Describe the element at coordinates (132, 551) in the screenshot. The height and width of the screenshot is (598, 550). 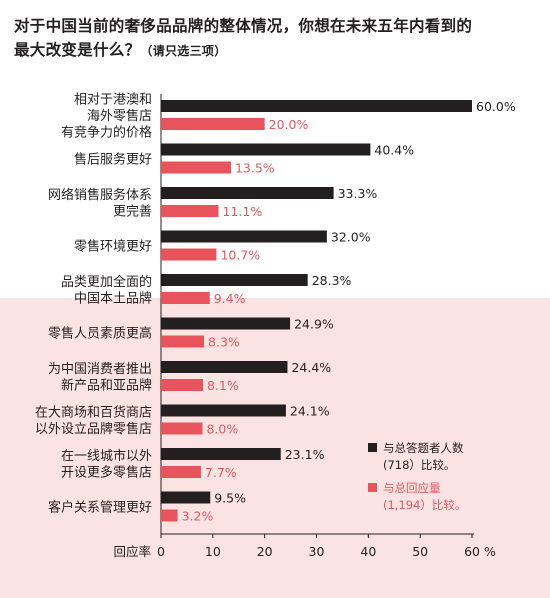
I see `x-axis-label: 回应率` at that location.